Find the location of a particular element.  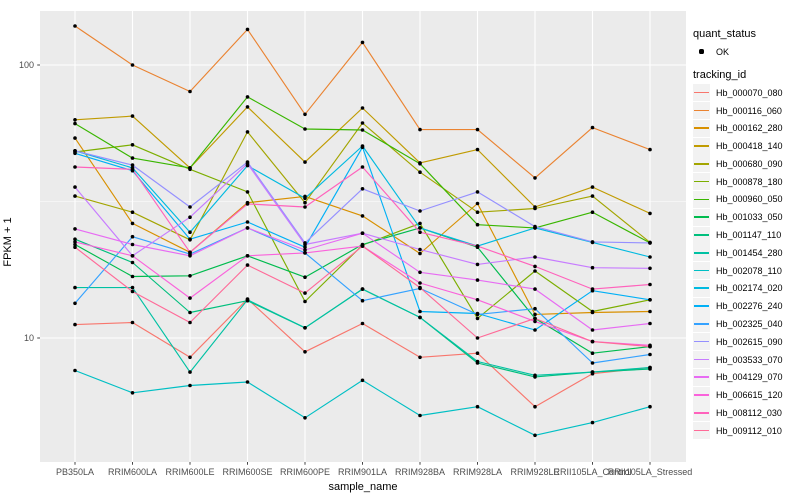

legend-item-Hb_002615_090: Hb_002615_090 is located at coordinates (746, 342).